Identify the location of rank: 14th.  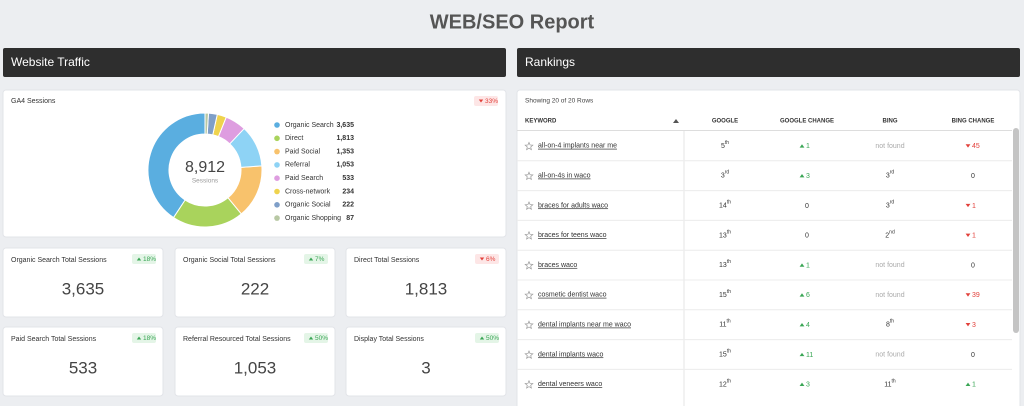
(725, 205).